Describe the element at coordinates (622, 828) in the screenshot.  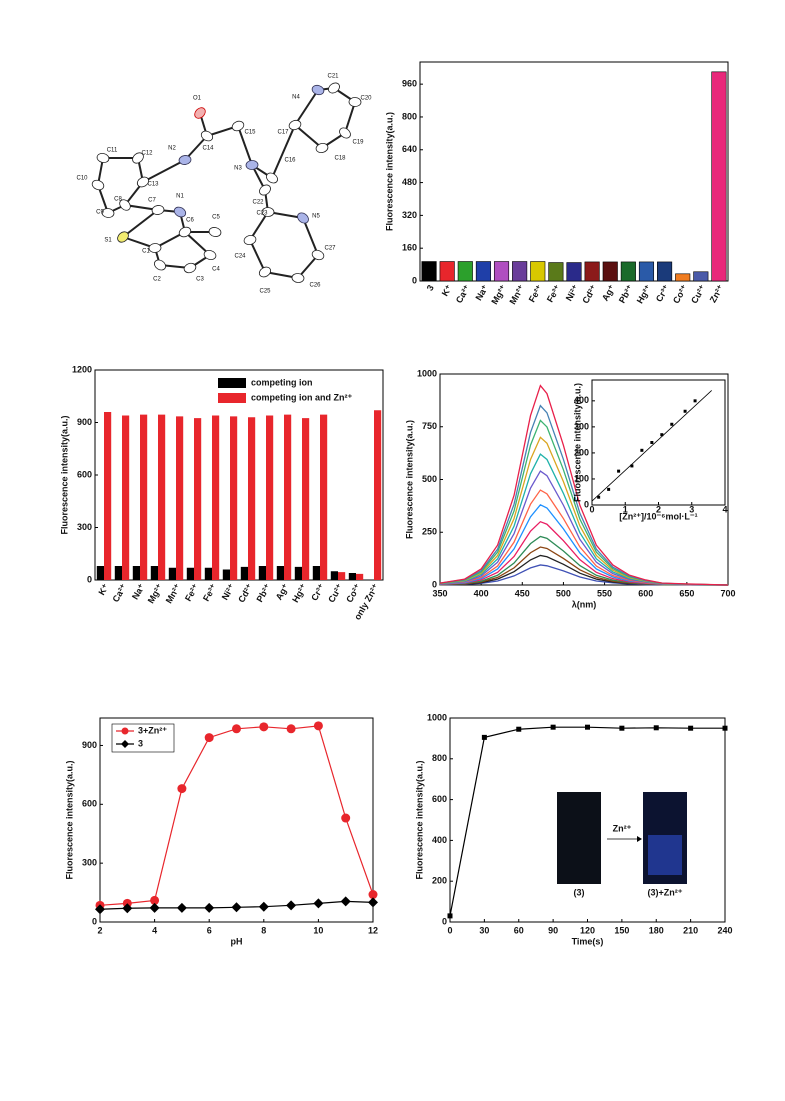
I see `photo-label: Zn²⁺` at that location.